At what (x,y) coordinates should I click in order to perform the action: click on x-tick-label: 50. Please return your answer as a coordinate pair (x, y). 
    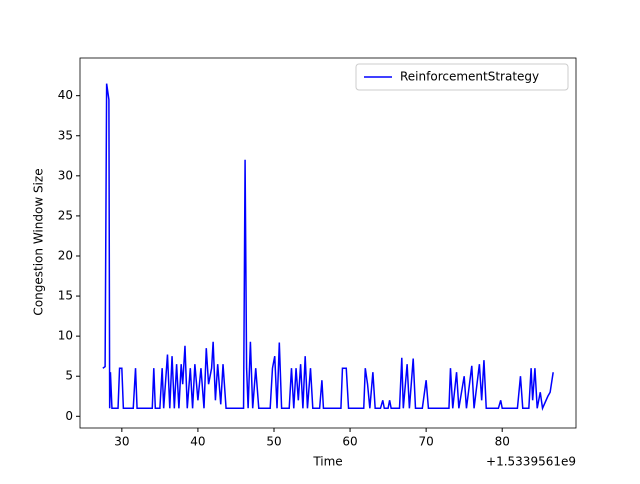
    Looking at the image, I should click on (273, 442).